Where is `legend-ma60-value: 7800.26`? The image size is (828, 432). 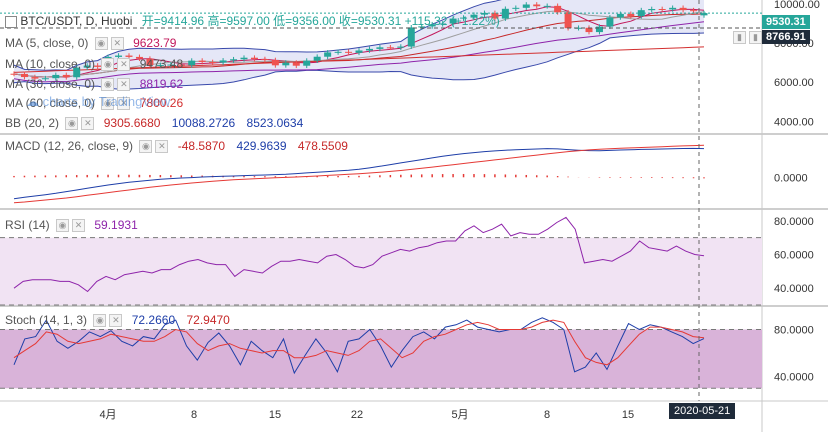
legend-ma60-value: 7800.26 is located at coordinates (161, 103).